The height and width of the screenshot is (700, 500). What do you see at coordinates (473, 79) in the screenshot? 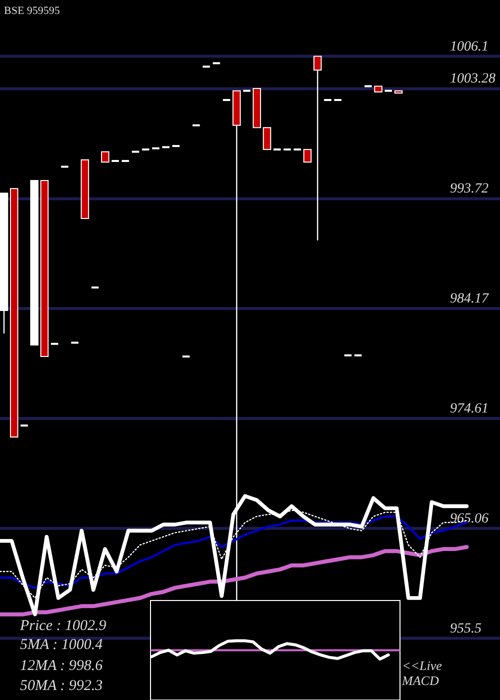
I see `y-tick-label: 1003.28` at bounding box center [473, 79].